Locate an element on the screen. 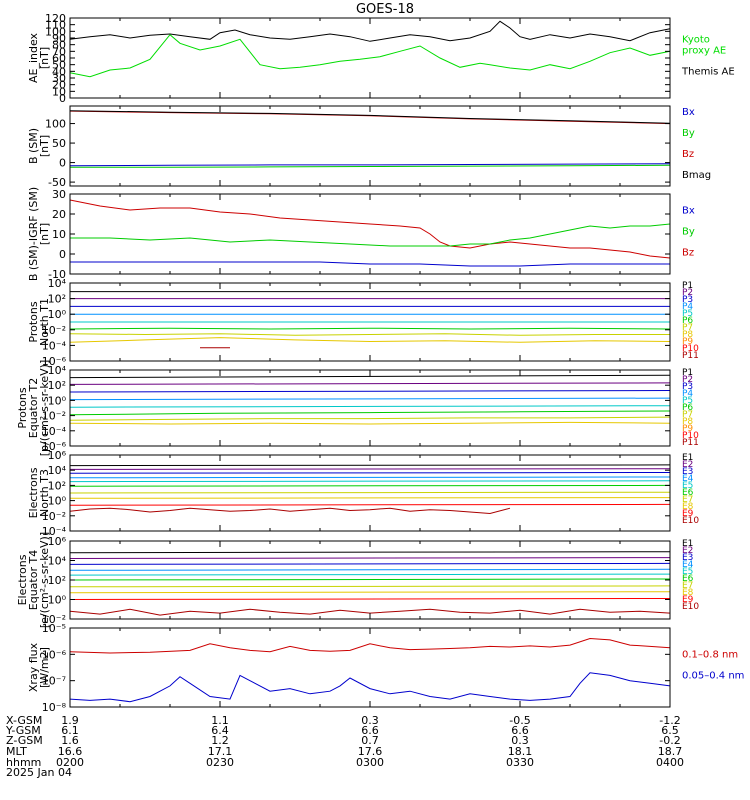 This screenshot has height=800, width=750. y-axis-label-line: [nT] is located at coordinates (44, 58).